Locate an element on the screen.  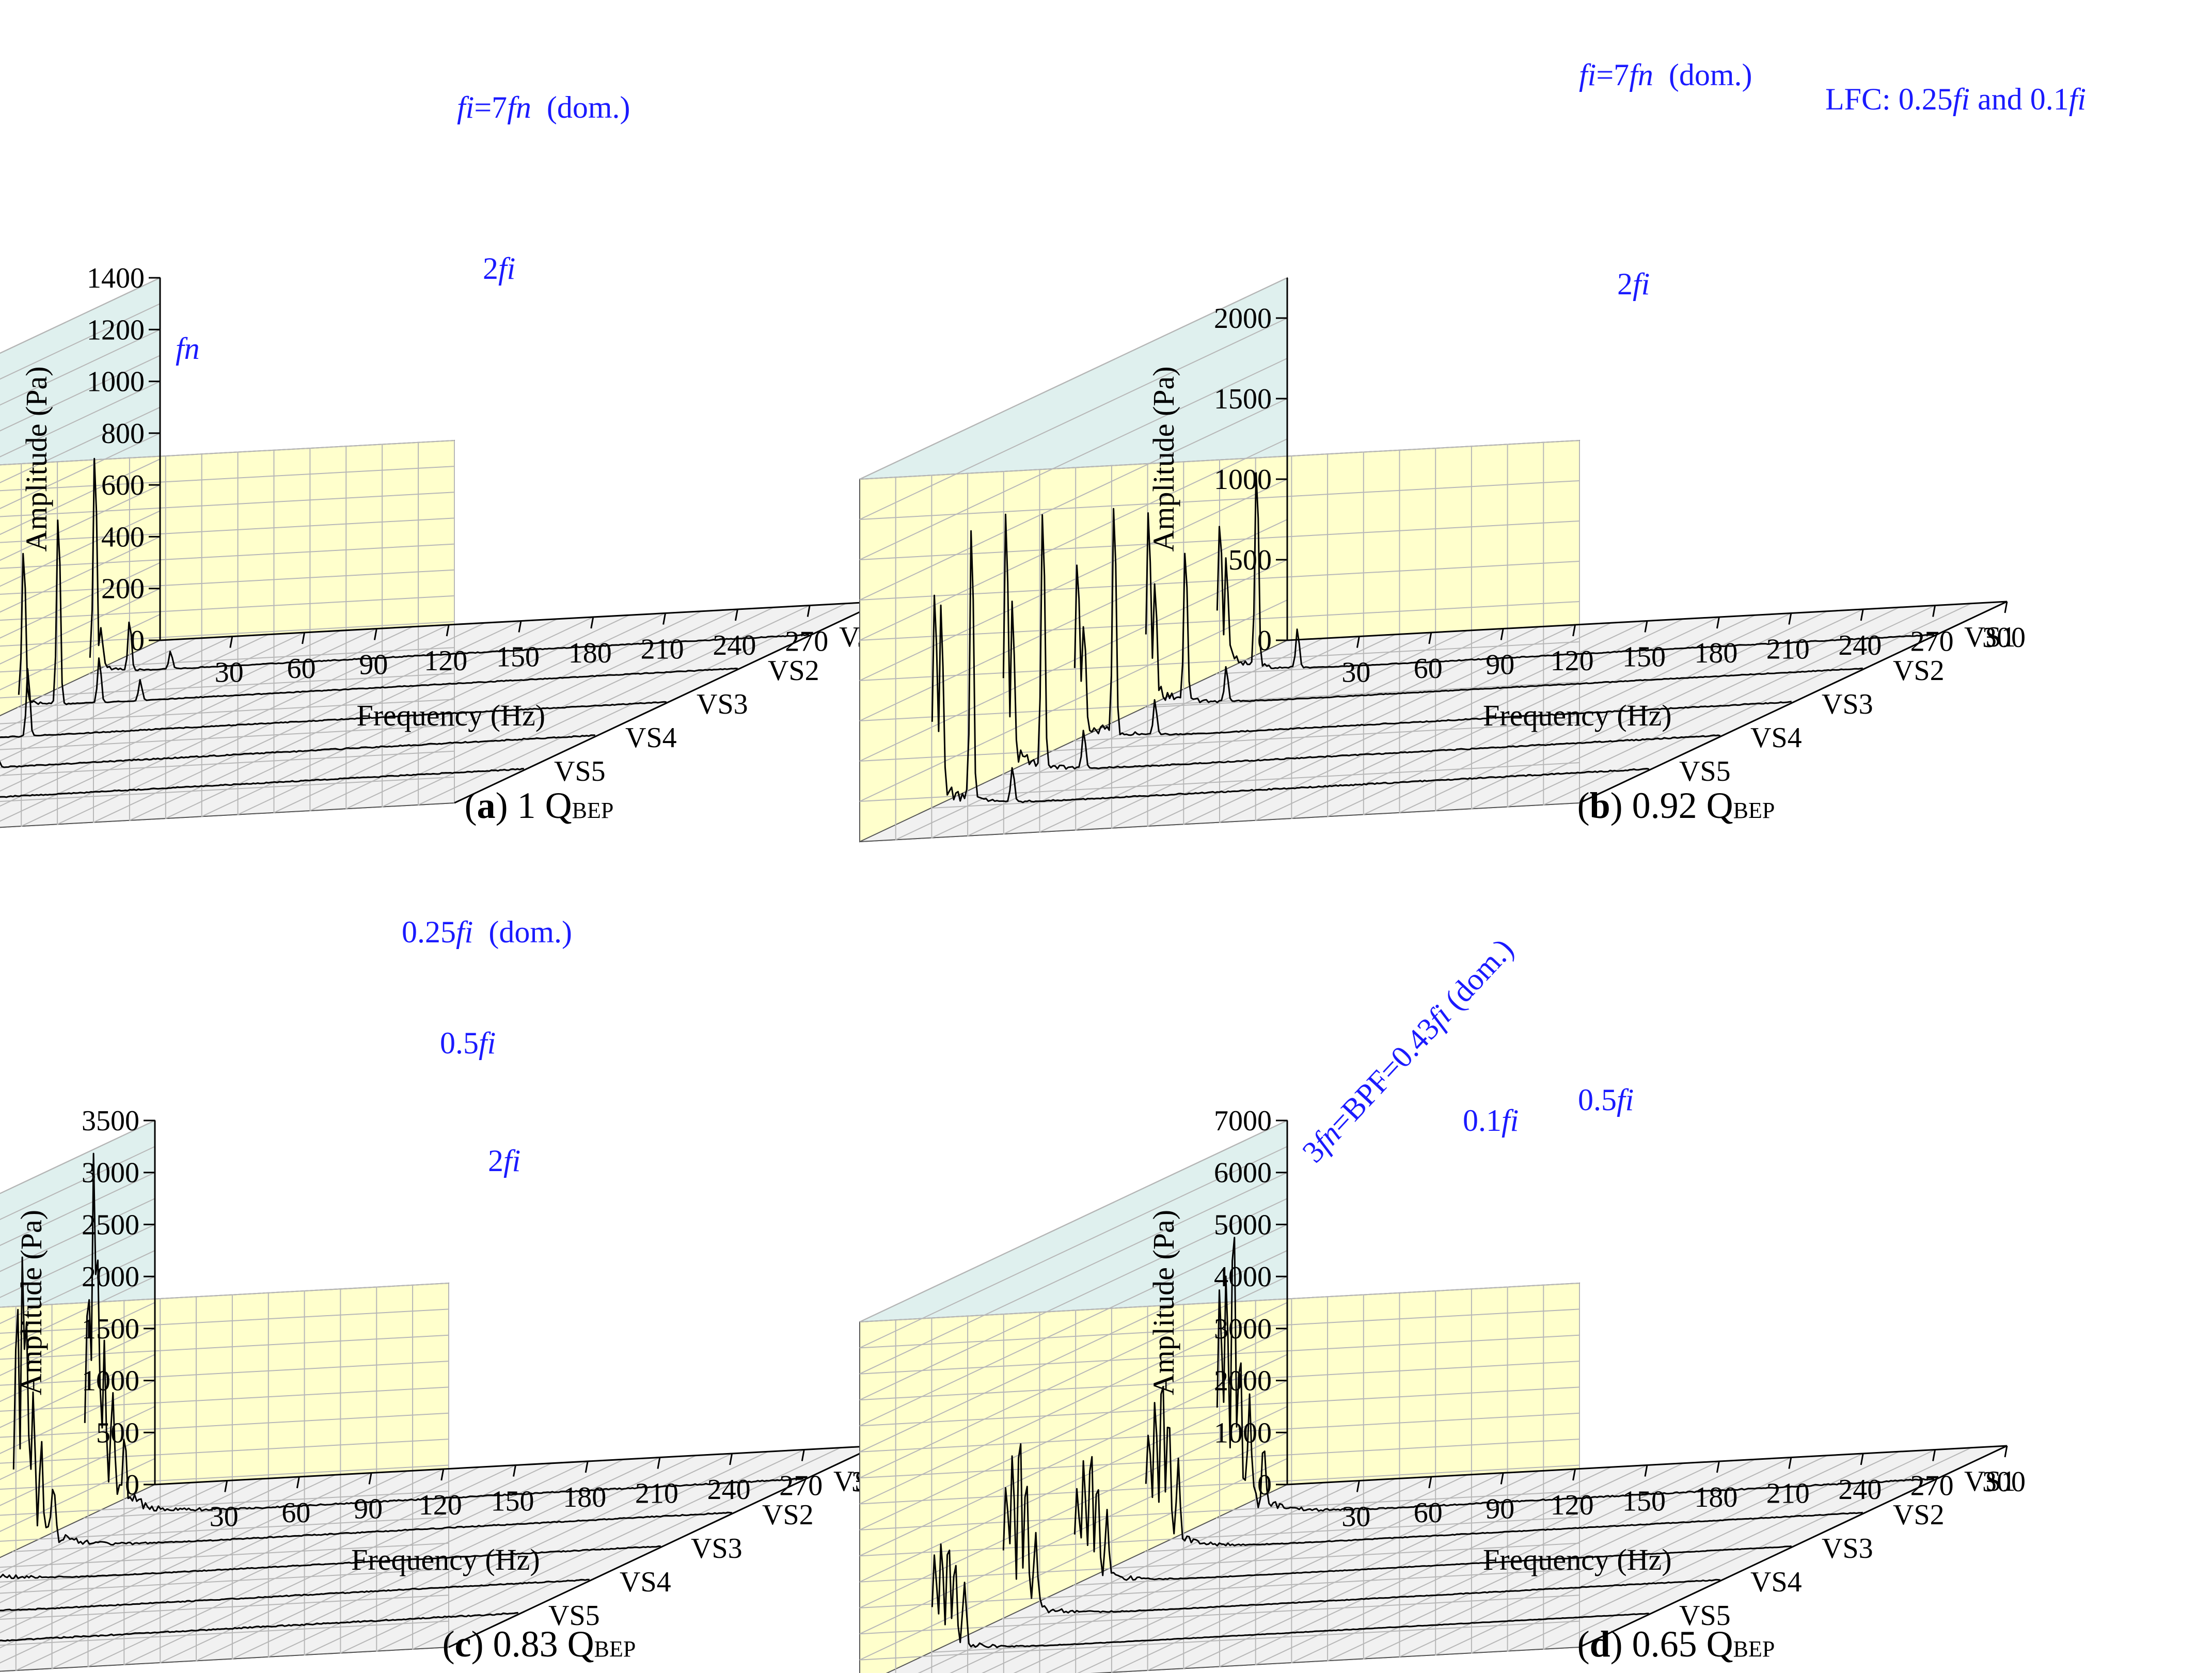
y-tick-label: 3500 is located at coordinates (111, 1121).